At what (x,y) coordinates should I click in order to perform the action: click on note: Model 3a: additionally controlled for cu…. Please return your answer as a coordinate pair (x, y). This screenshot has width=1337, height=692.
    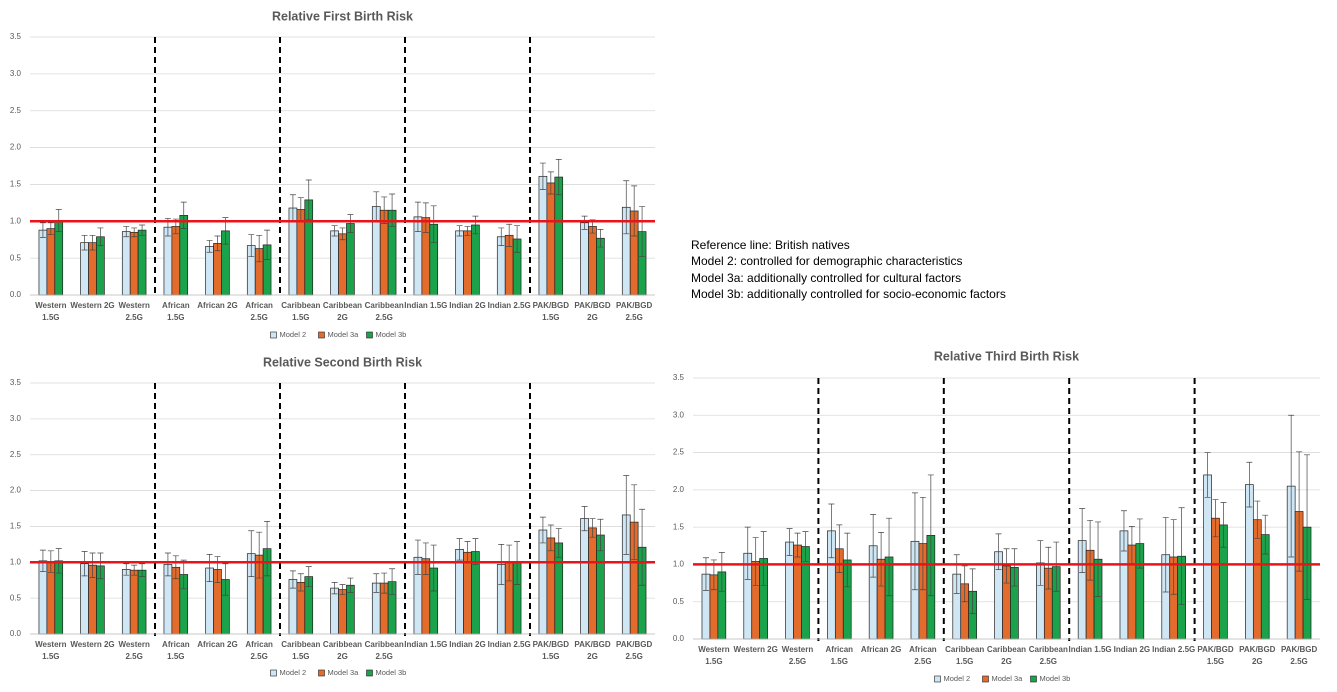
    Looking at the image, I should click on (826, 278).